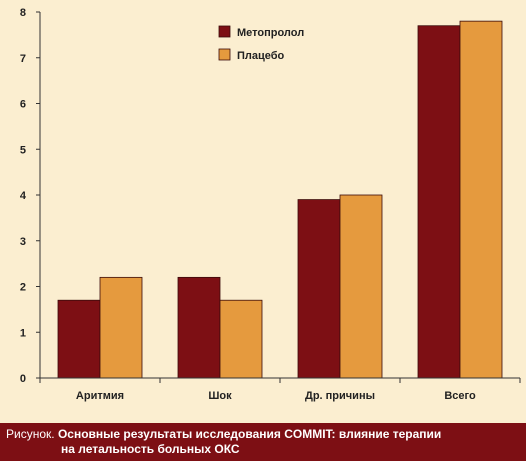 This screenshot has height=461, width=526. What do you see at coordinates (261, 43) in the screenshot?
I see `legend: Метопролол Плацебо` at bounding box center [261, 43].